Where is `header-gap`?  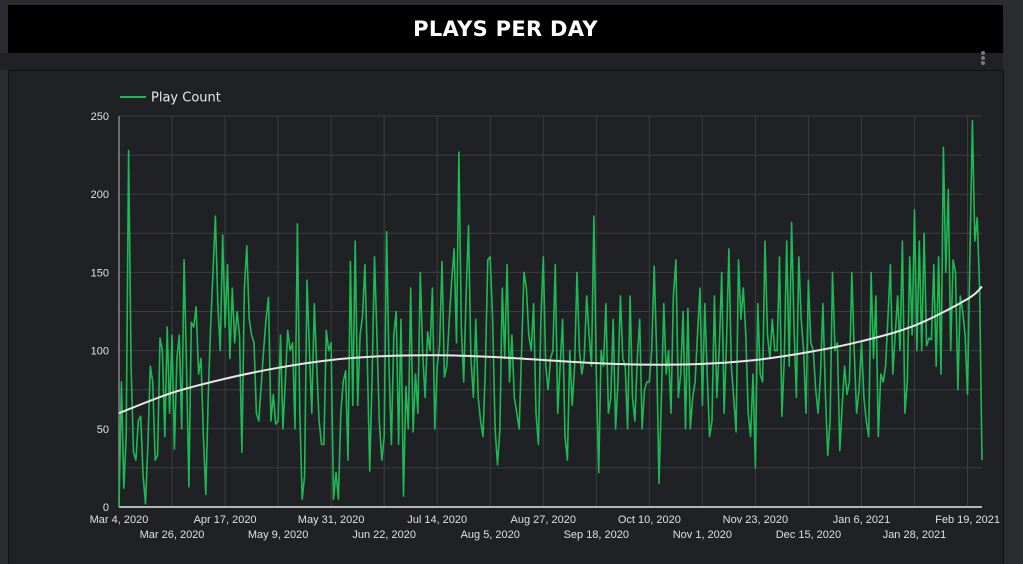 header-gap is located at coordinates (501, 61).